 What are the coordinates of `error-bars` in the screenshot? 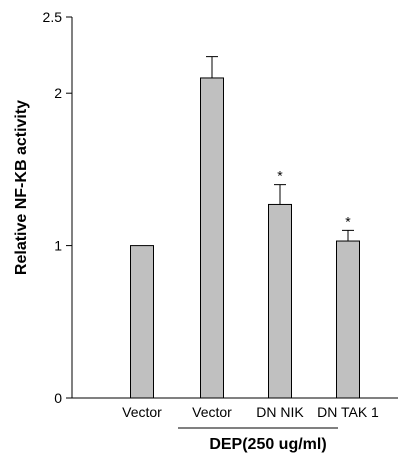 It's located at (280, 149).